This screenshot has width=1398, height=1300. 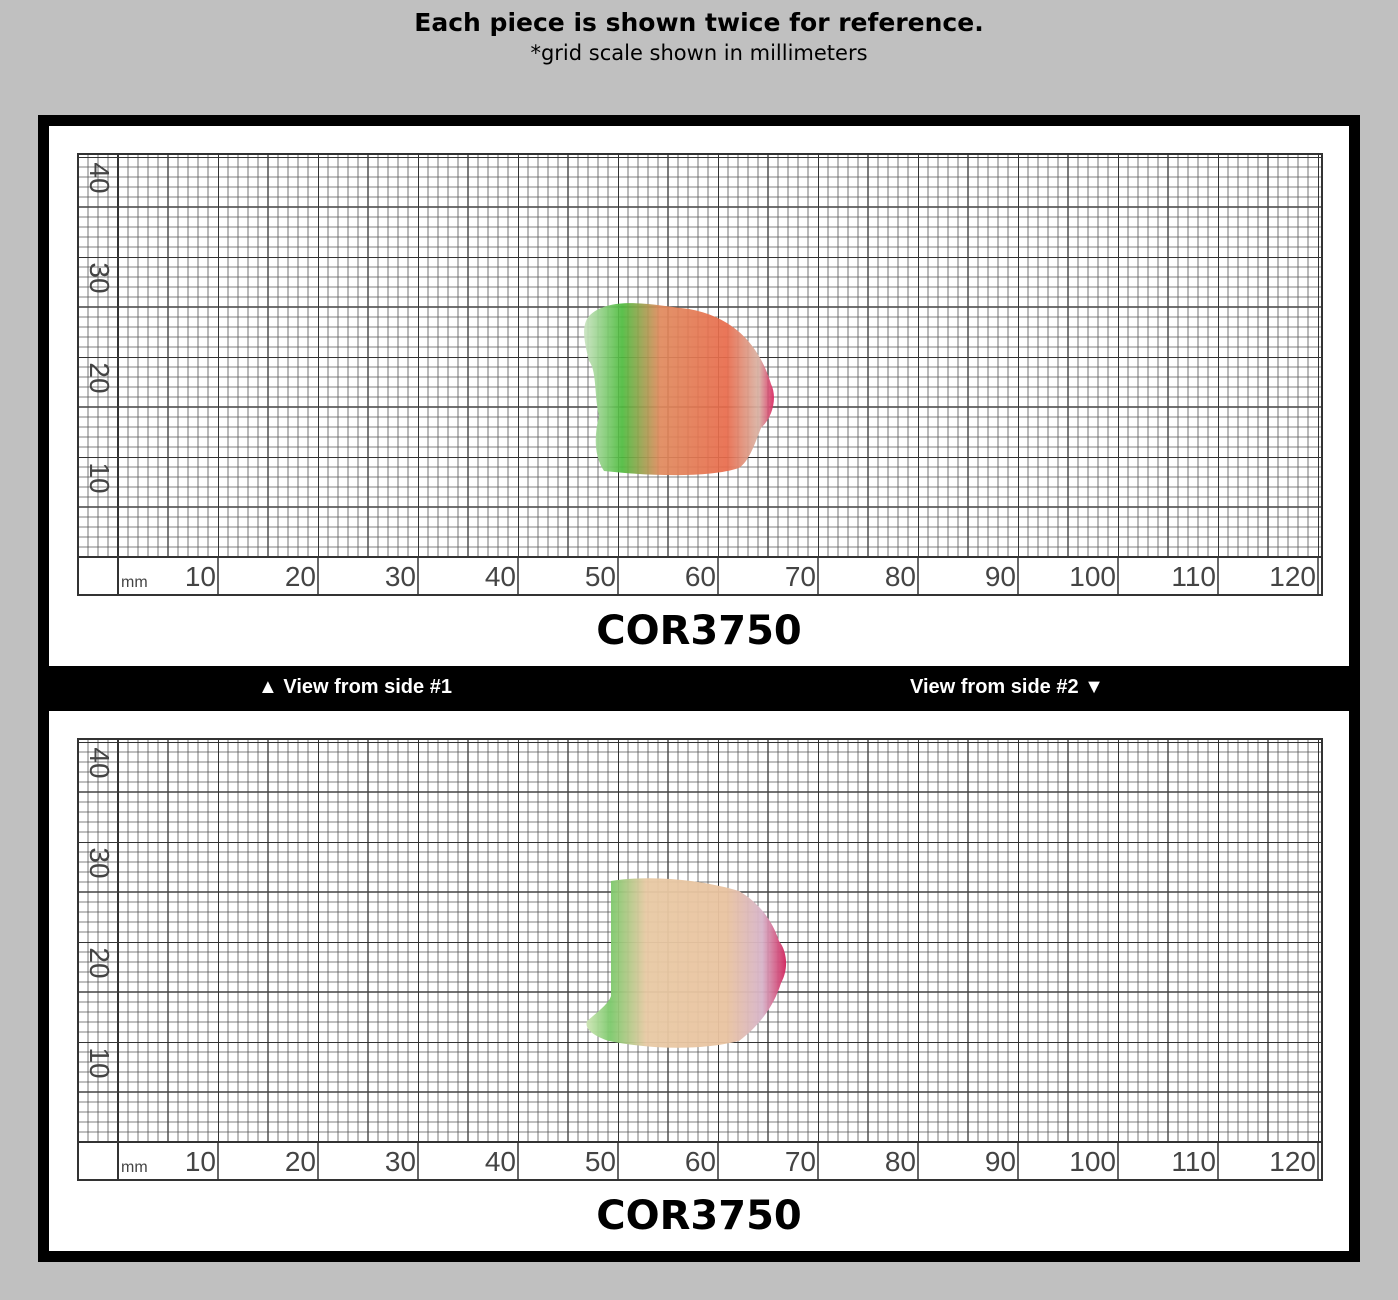 What do you see at coordinates (699, 53) in the screenshot?
I see `subtitle: *grid scale shown in millimeters` at bounding box center [699, 53].